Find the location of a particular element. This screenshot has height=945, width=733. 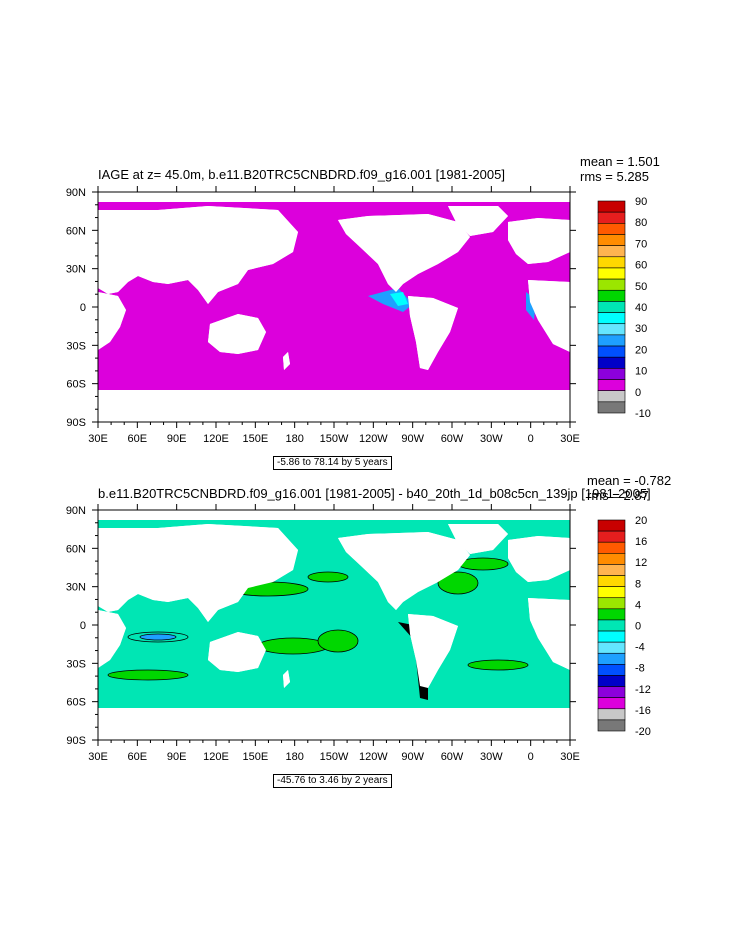

panel1-mean: mean = 1.501 is located at coordinates (620, 161).